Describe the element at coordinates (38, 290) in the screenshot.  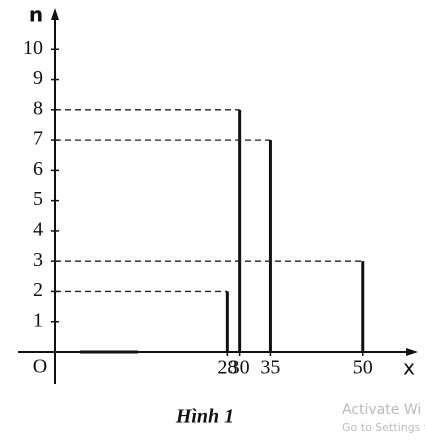
I see `y-tick-label: 2` at that location.